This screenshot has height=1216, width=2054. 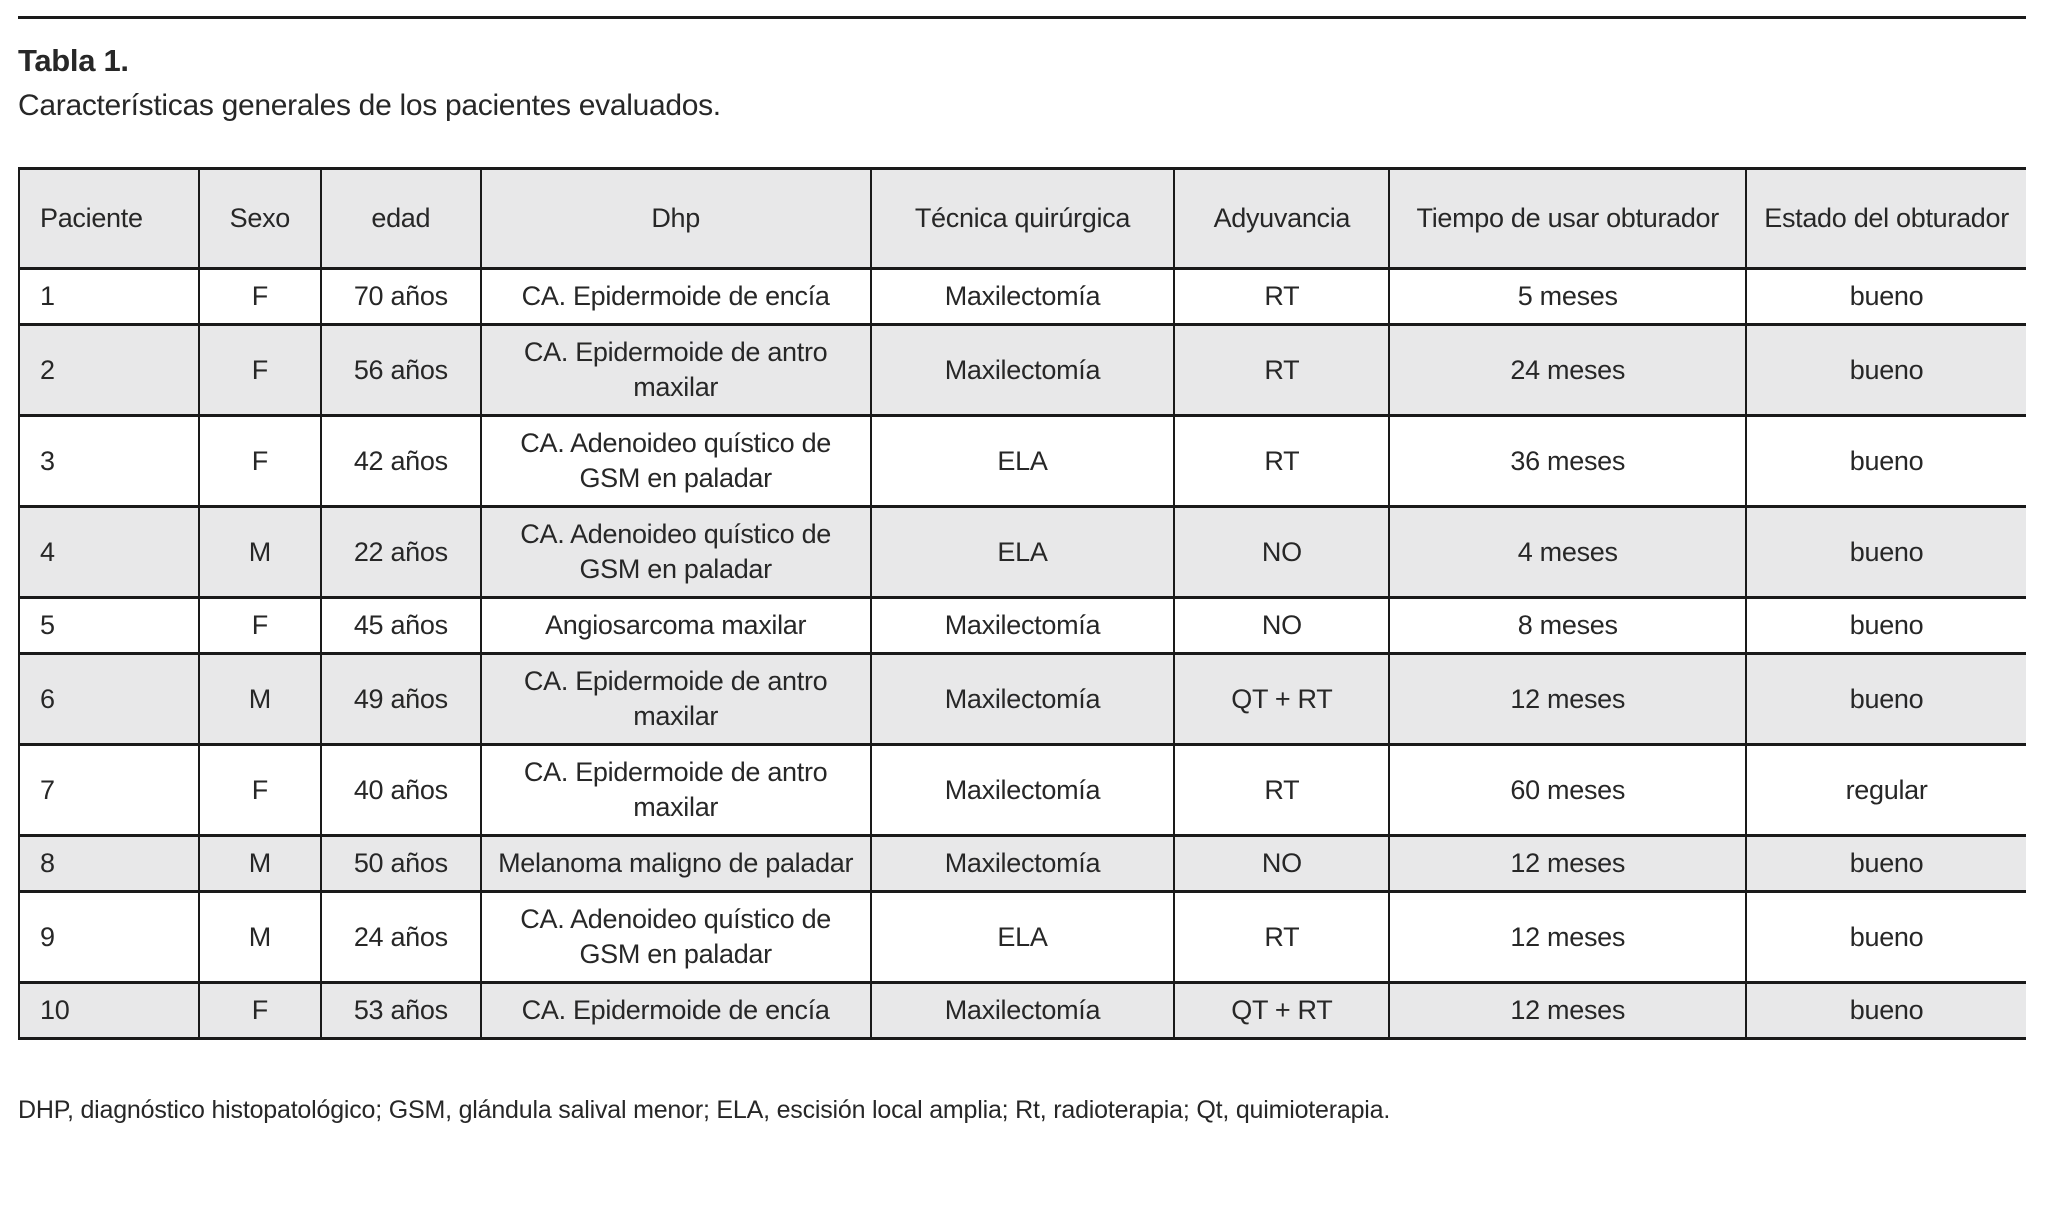 I want to click on table-cell: 56 años, so click(x=400, y=370).